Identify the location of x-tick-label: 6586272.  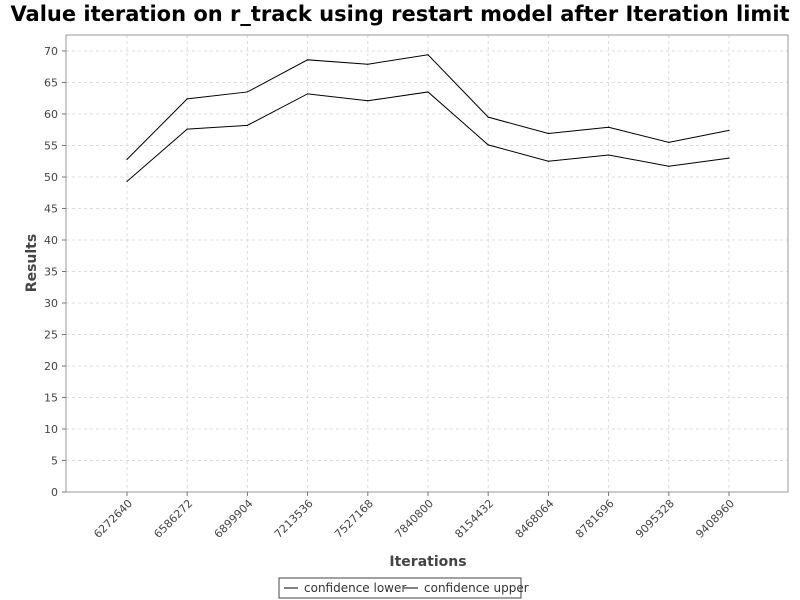
(173, 519).